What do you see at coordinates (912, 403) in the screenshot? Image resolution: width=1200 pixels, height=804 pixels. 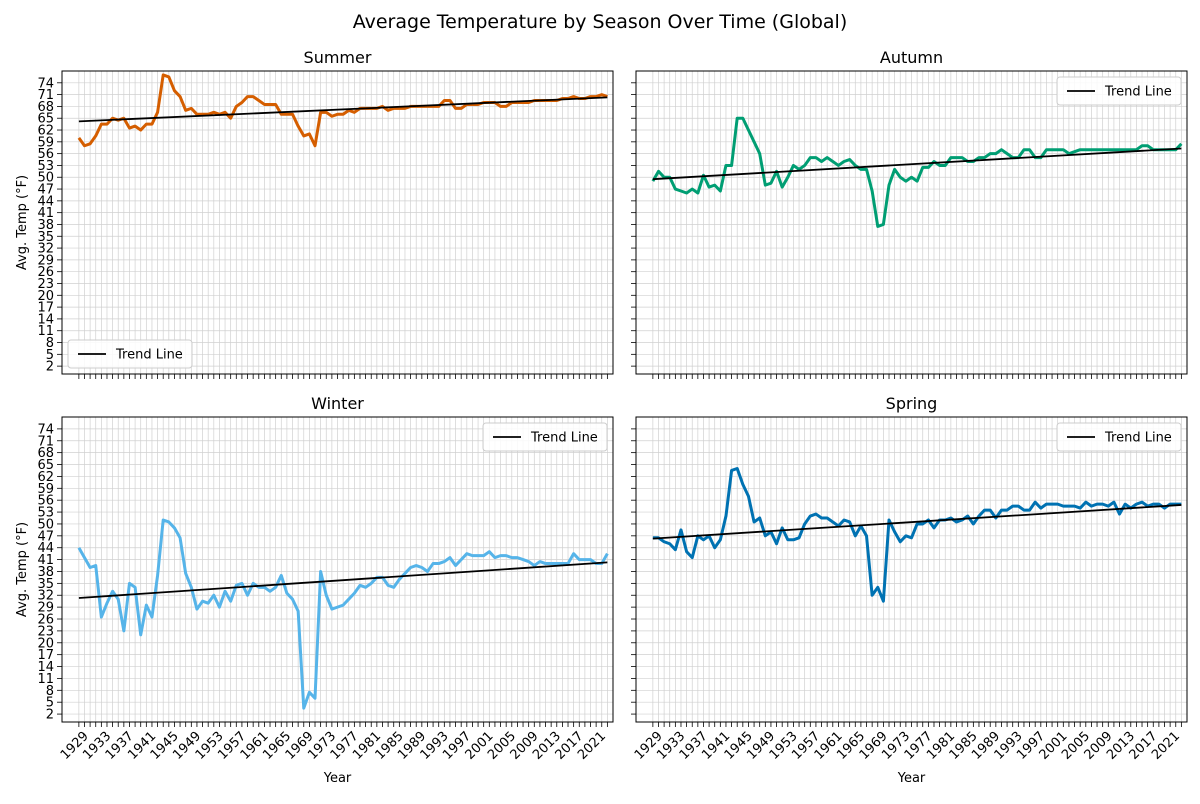 I see `subplot-title: Spring` at bounding box center [912, 403].